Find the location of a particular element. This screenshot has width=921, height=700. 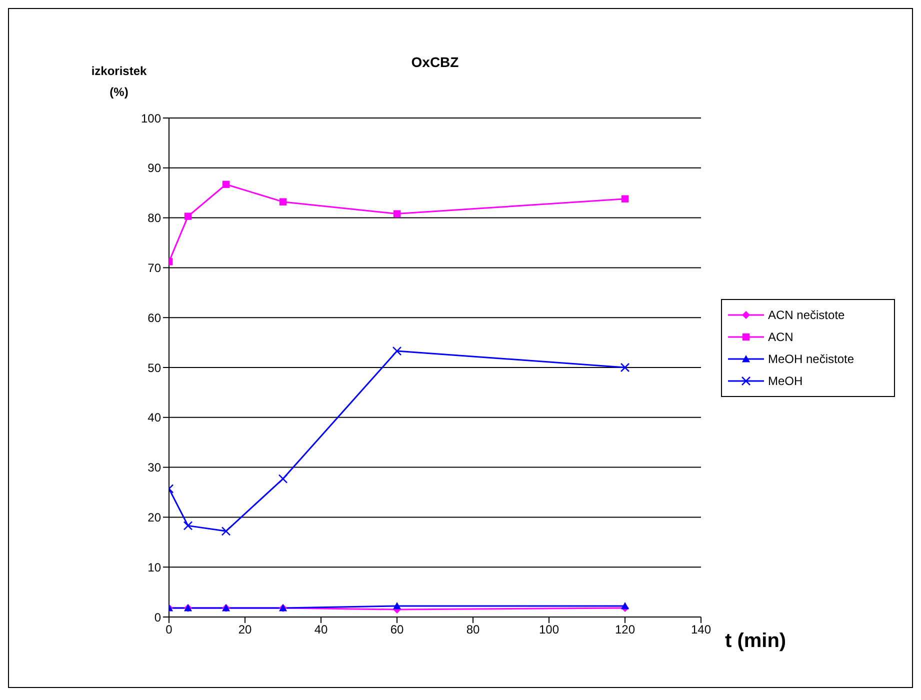

x-tick-label: 0 is located at coordinates (169, 629).